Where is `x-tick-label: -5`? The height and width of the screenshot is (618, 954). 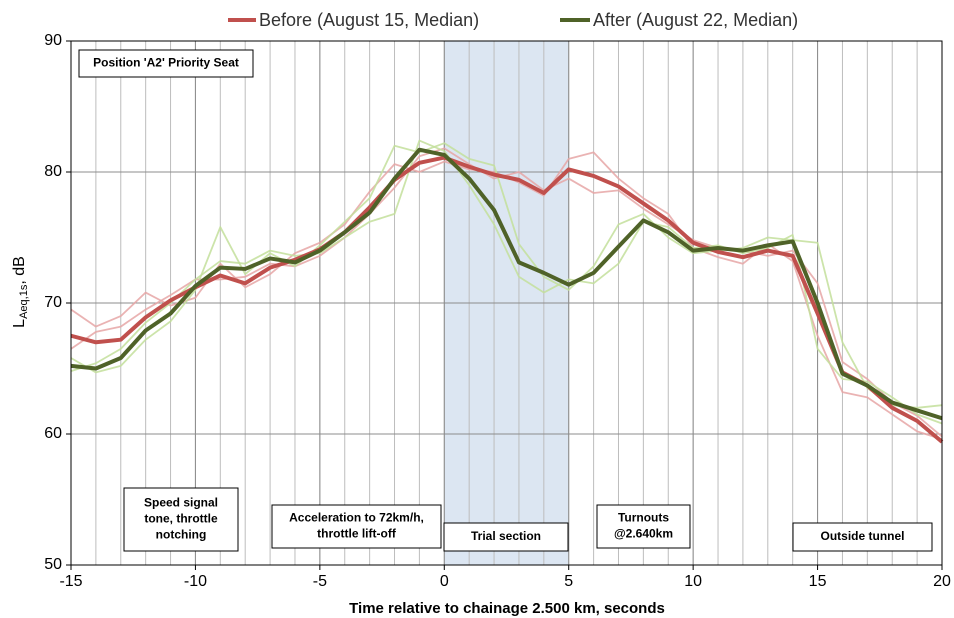
x-tick-label: -5 is located at coordinates (320, 581).